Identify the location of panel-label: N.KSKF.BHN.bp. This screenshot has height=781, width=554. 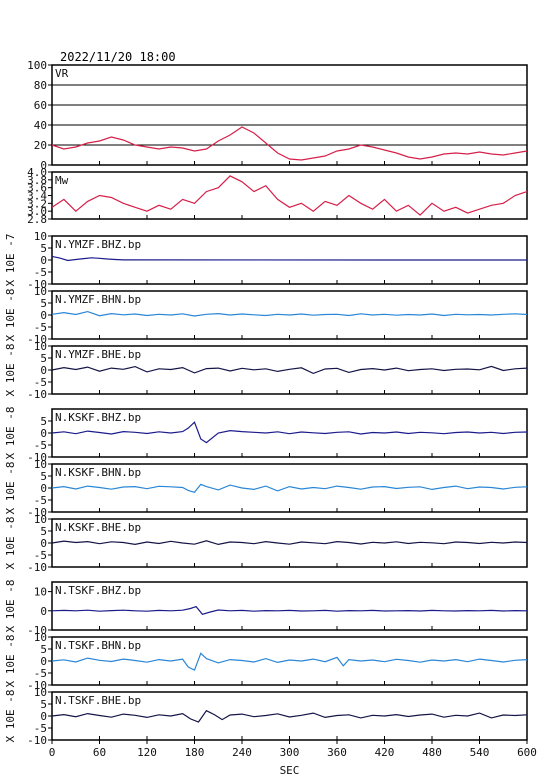
(98, 472).